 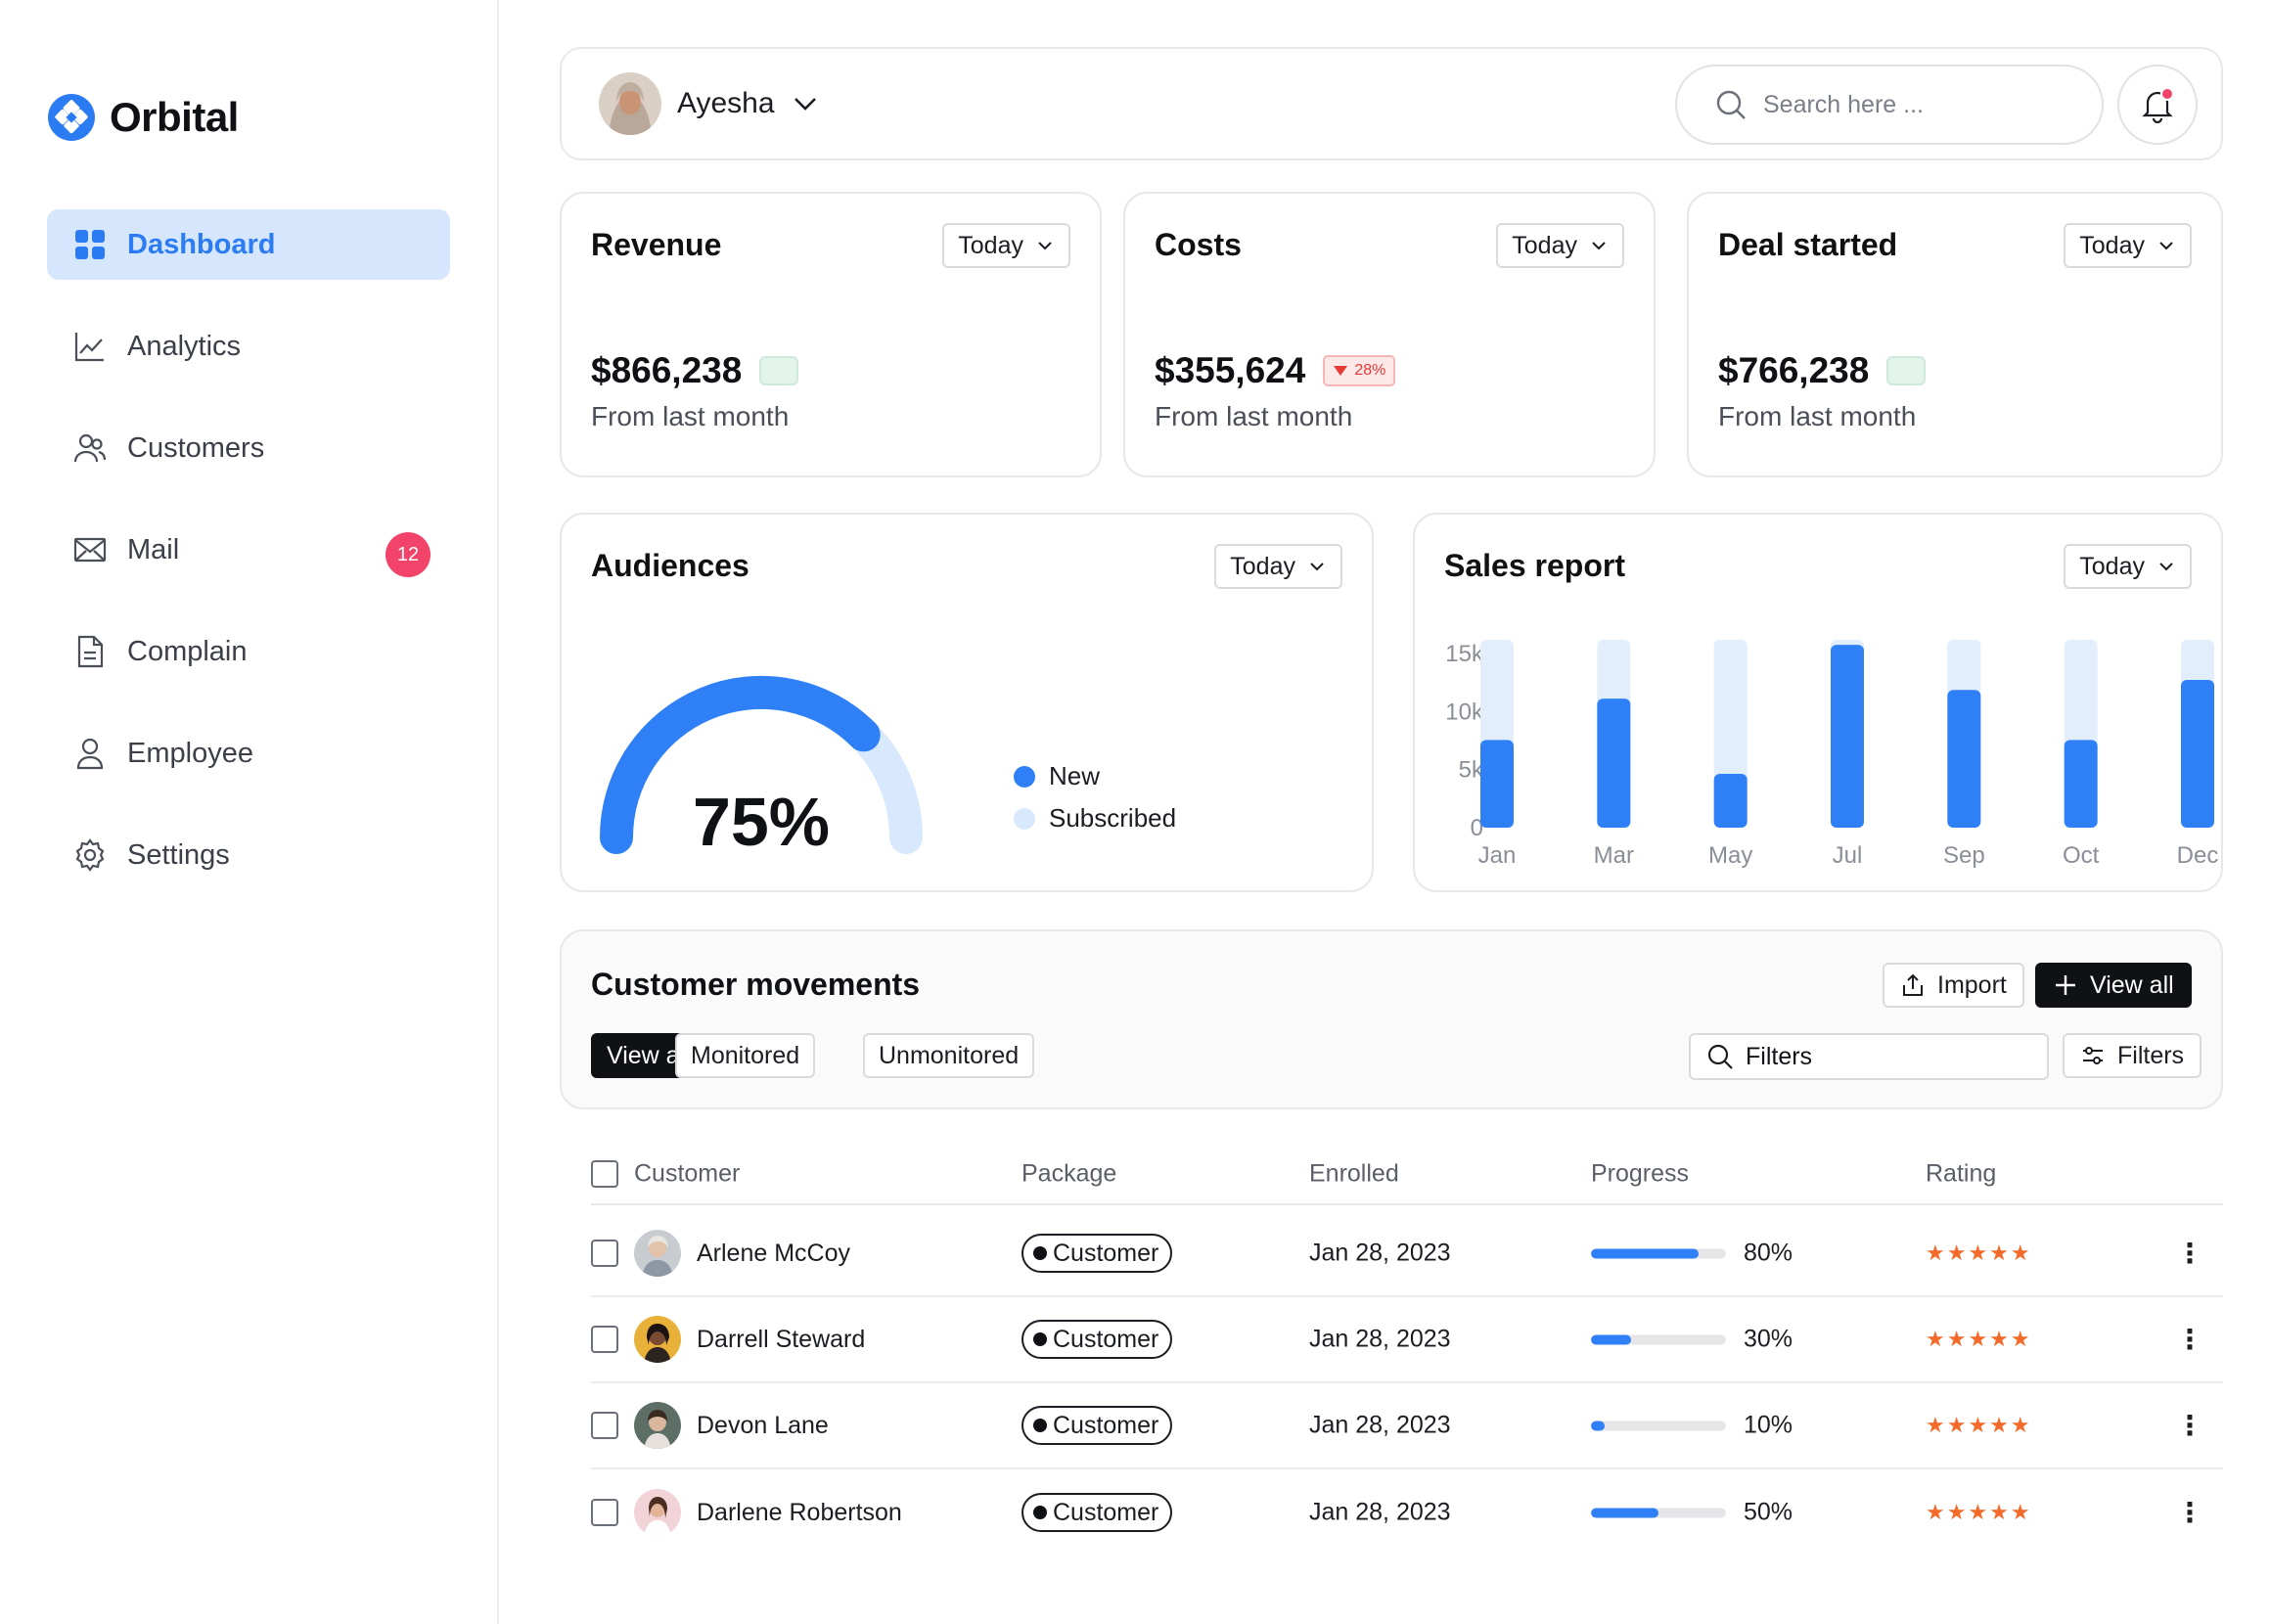 I want to click on sidebar-item-analytics: Analytics, so click(x=248, y=346).